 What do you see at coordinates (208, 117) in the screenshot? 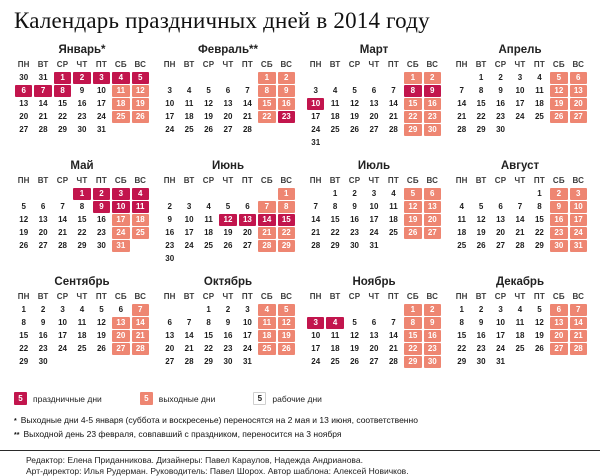
I see `day-cell: 19` at bounding box center [208, 117].